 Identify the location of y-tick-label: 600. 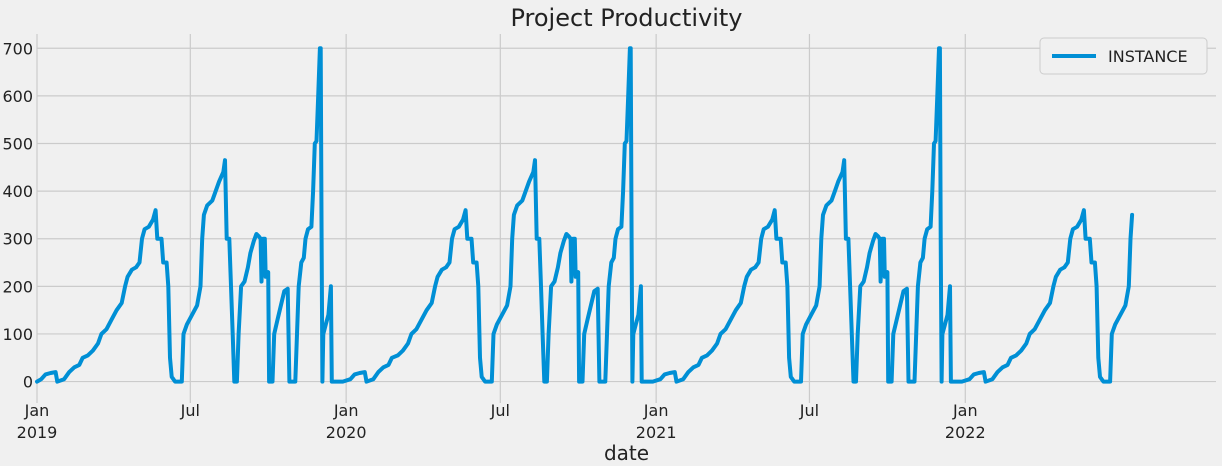
(17, 96).